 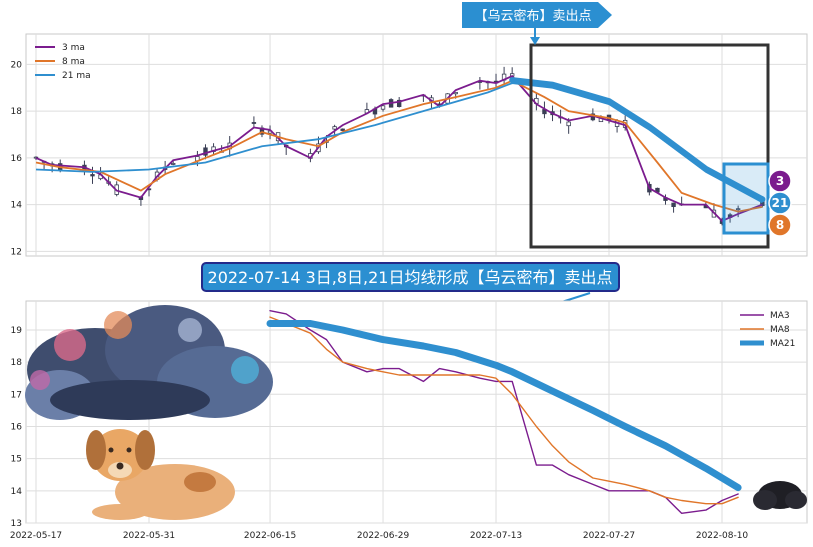 What do you see at coordinates (780, 181) in the screenshot?
I see `badge-3-label: 3` at bounding box center [780, 181].